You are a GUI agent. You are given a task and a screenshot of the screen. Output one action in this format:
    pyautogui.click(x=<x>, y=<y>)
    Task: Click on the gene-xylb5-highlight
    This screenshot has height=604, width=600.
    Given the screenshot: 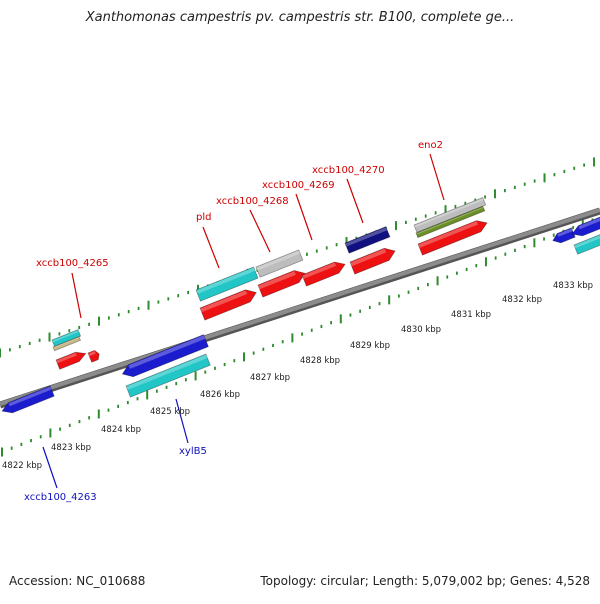 What is the action you would take?
    pyautogui.click(x=167, y=352)
    